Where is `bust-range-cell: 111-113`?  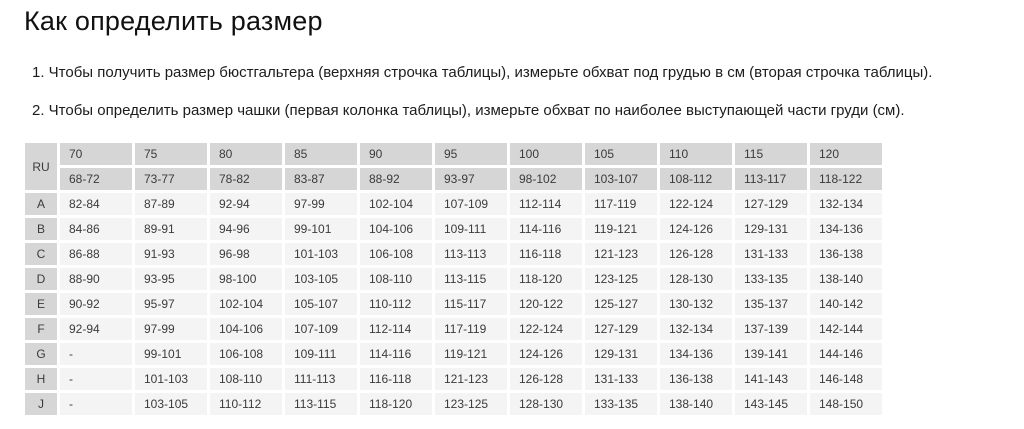 bust-range-cell: 111-113 is located at coordinates (321, 379).